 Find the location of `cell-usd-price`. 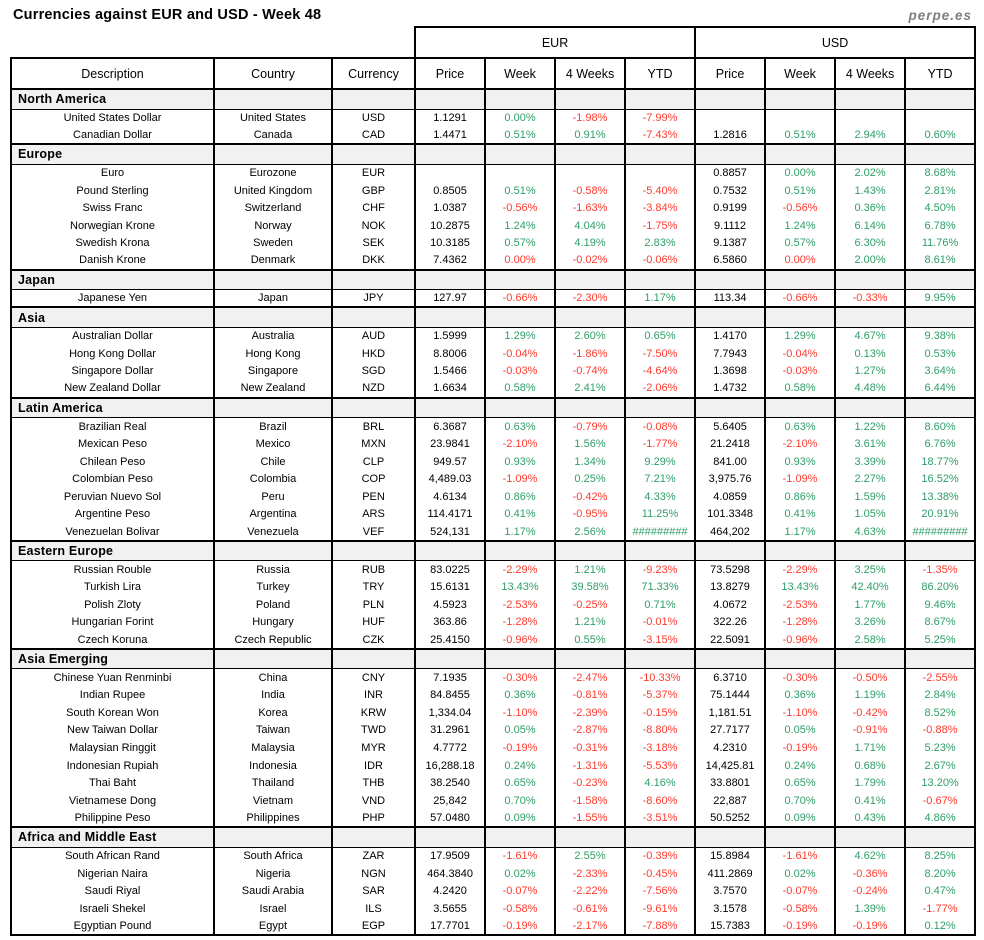

cell-usd-price is located at coordinates (730, 118).